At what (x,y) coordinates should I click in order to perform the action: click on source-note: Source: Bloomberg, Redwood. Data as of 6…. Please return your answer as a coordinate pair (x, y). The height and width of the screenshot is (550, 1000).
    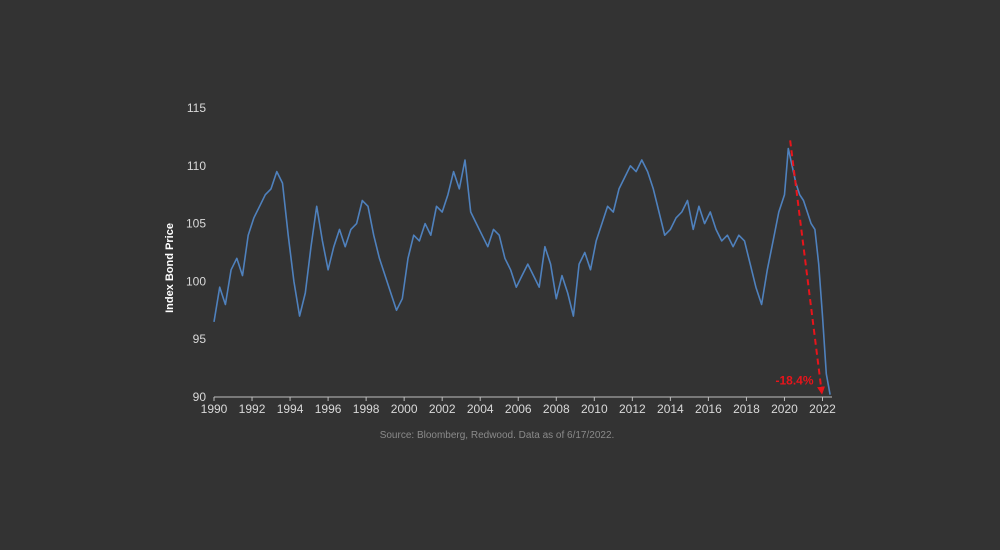
    Looking at the image, I should click on (497, 435).